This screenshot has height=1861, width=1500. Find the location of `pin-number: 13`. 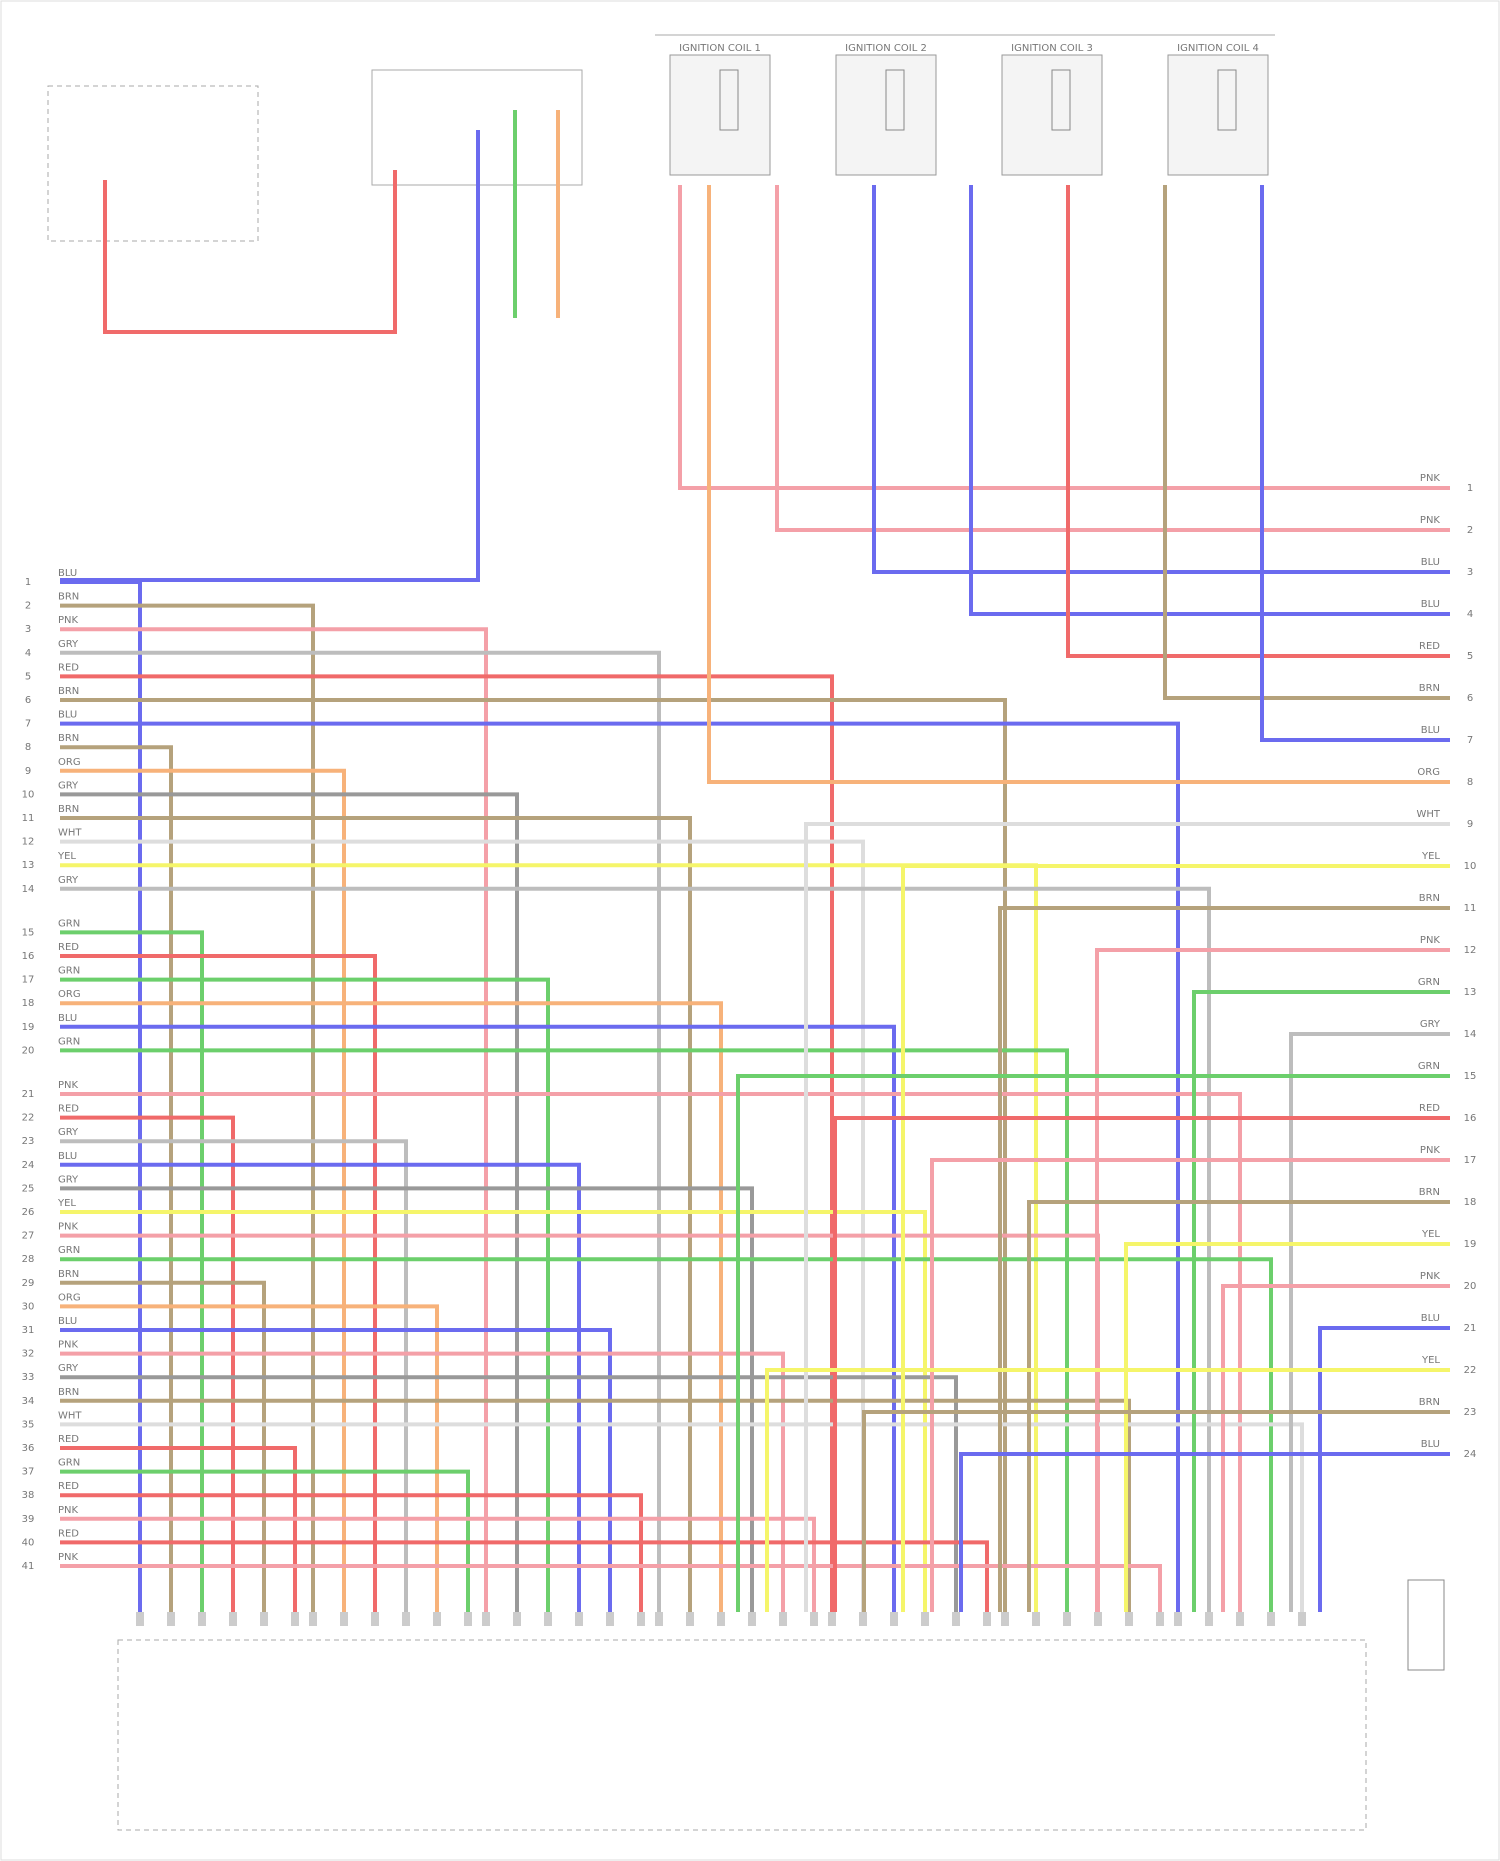

pin-number: 13 is located at coordinates (1470, 992).